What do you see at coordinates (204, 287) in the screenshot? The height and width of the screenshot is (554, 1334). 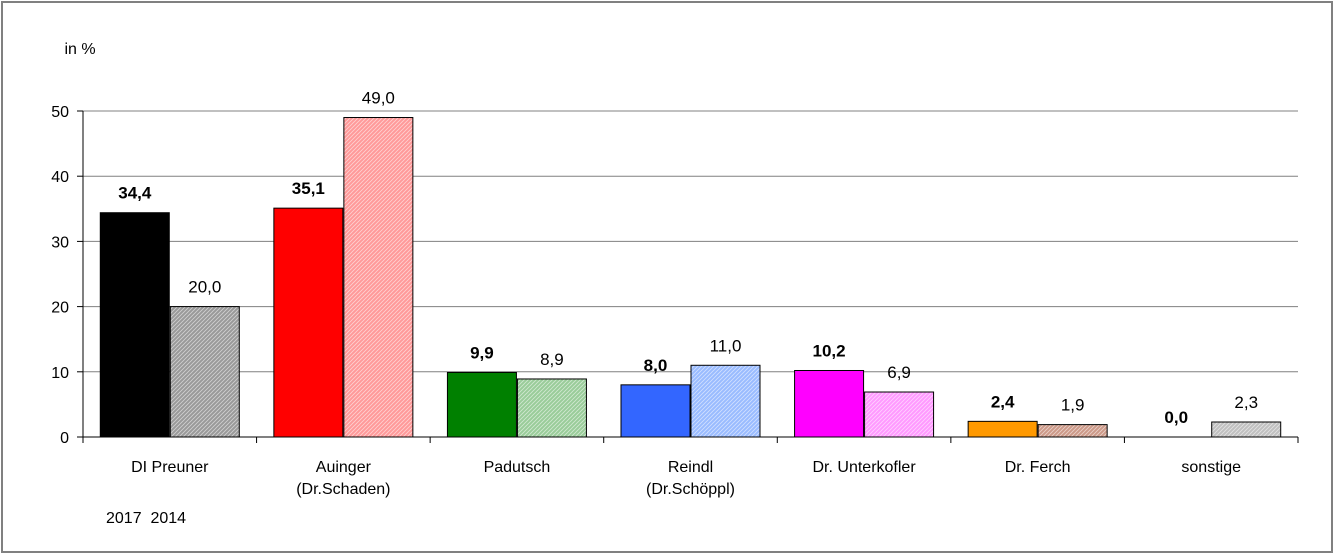 I see `data-label-2014: 20,0` at bounding box center [204, 287].